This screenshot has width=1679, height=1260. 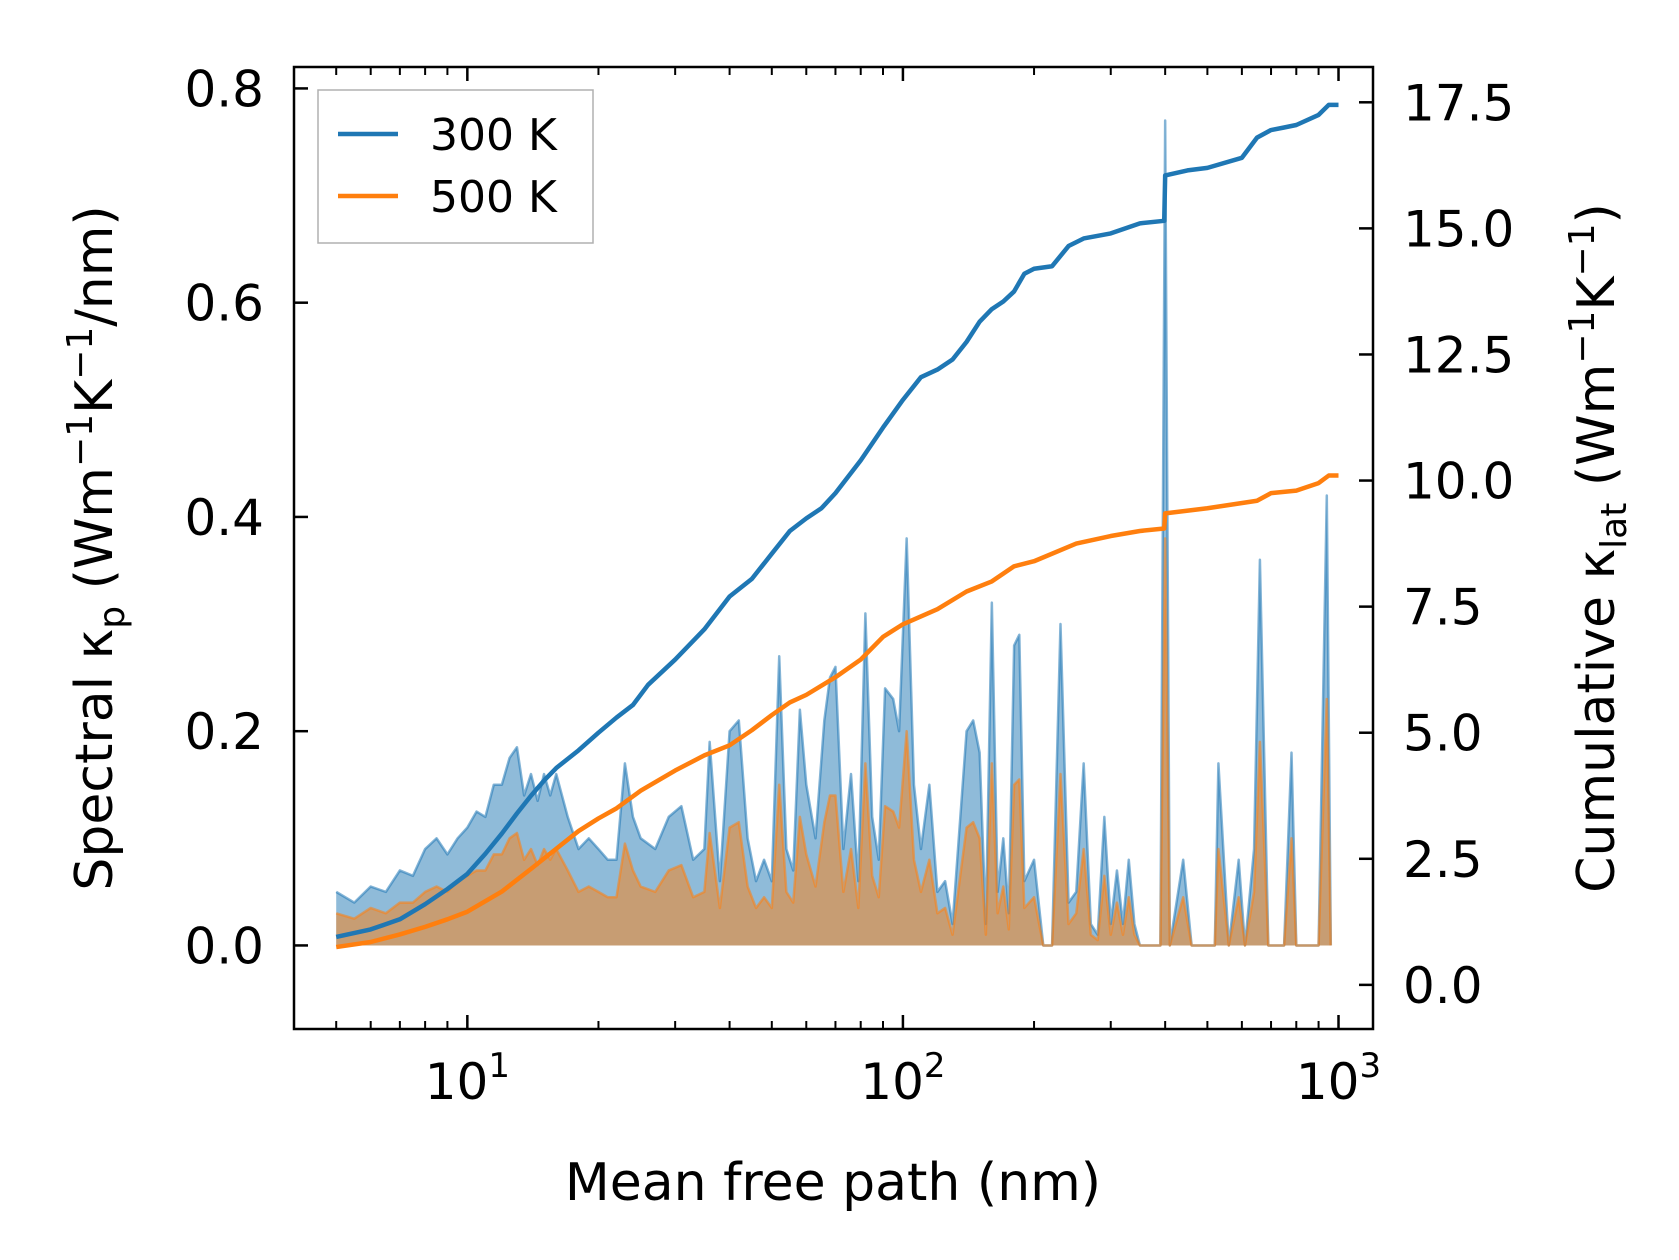 I want to click on y-left-tick-label: 0.8, so click(x=224, y=89).